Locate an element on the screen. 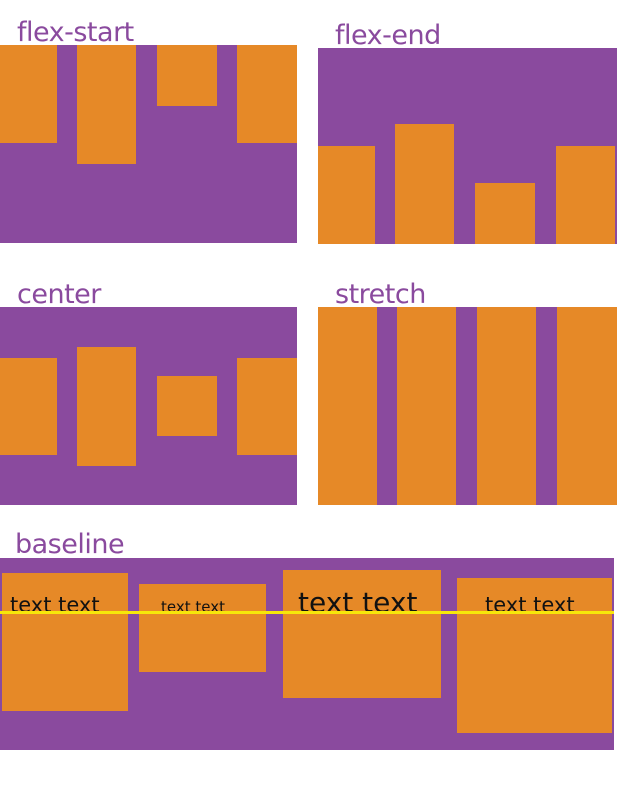 Image resolution: width=617 pixels, height=786 pixels. panel-label-stretch: stretch is located at coordinates (380, 294).